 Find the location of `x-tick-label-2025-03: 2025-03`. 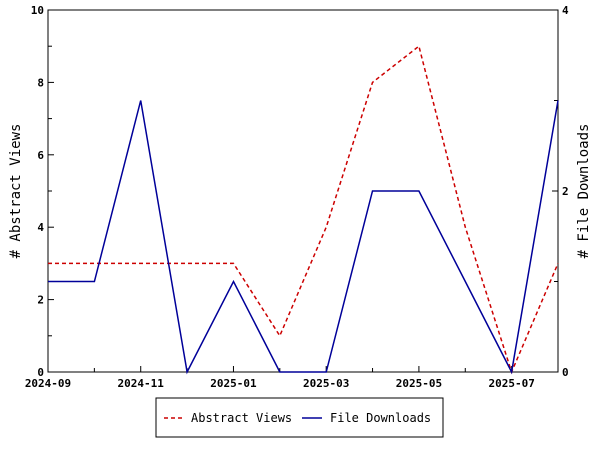

x-tick-label-2025-03: 2025-03 is located at coordinates (326, 383).